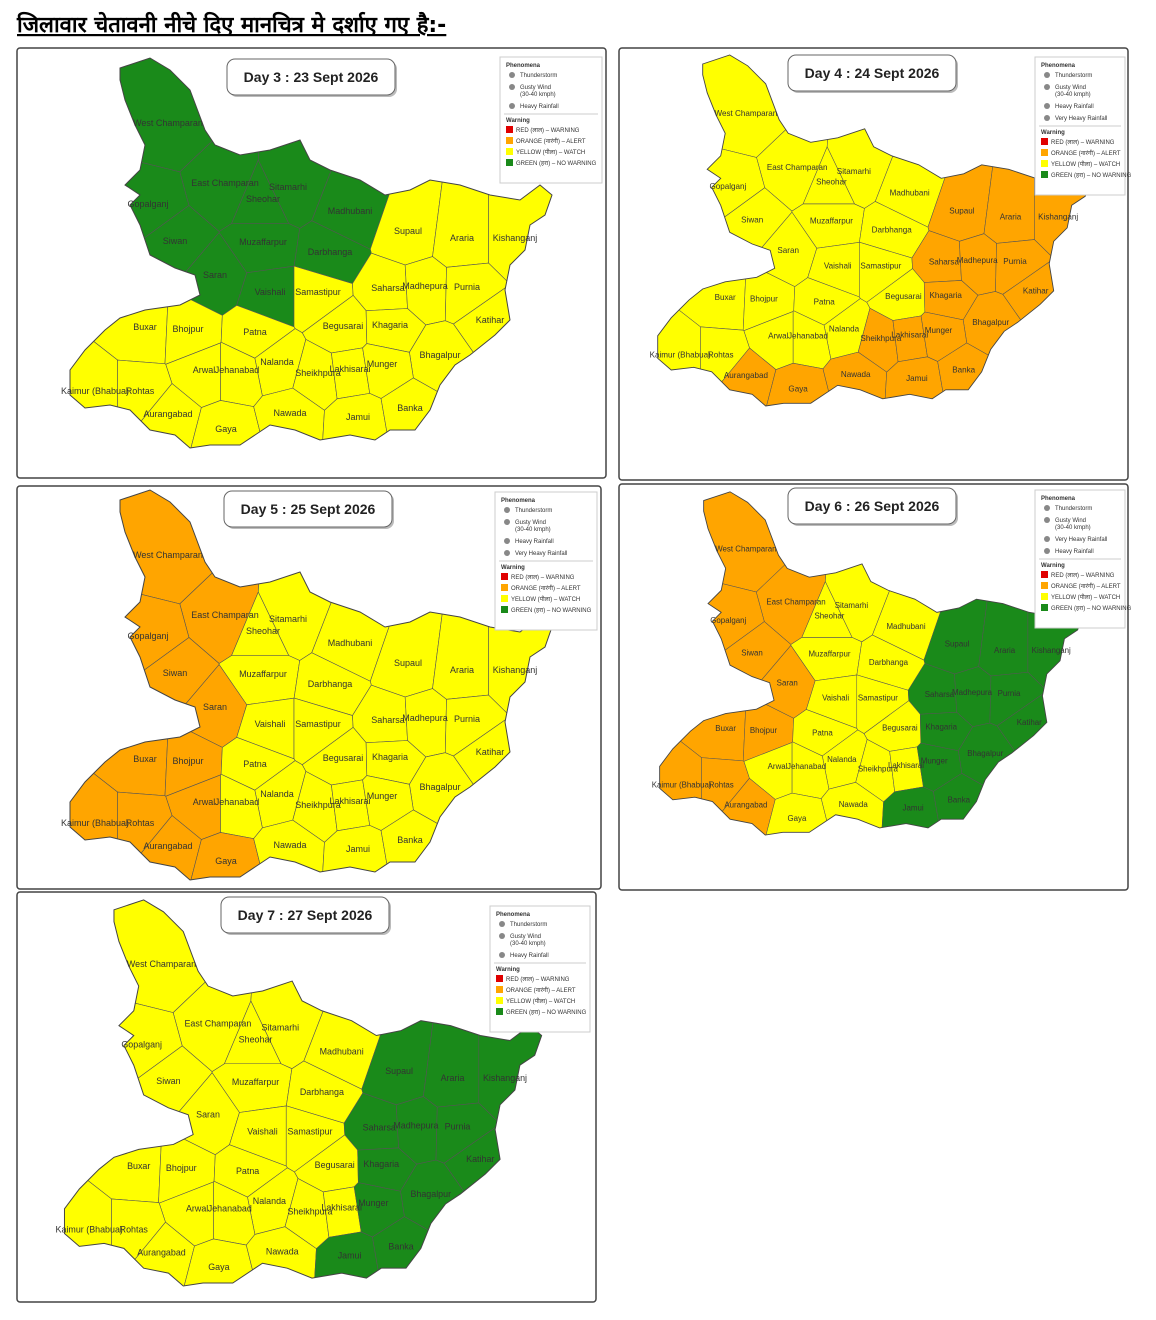  I want to click on legend-item: Very Heavy Rainfall, so click(1081, 119).